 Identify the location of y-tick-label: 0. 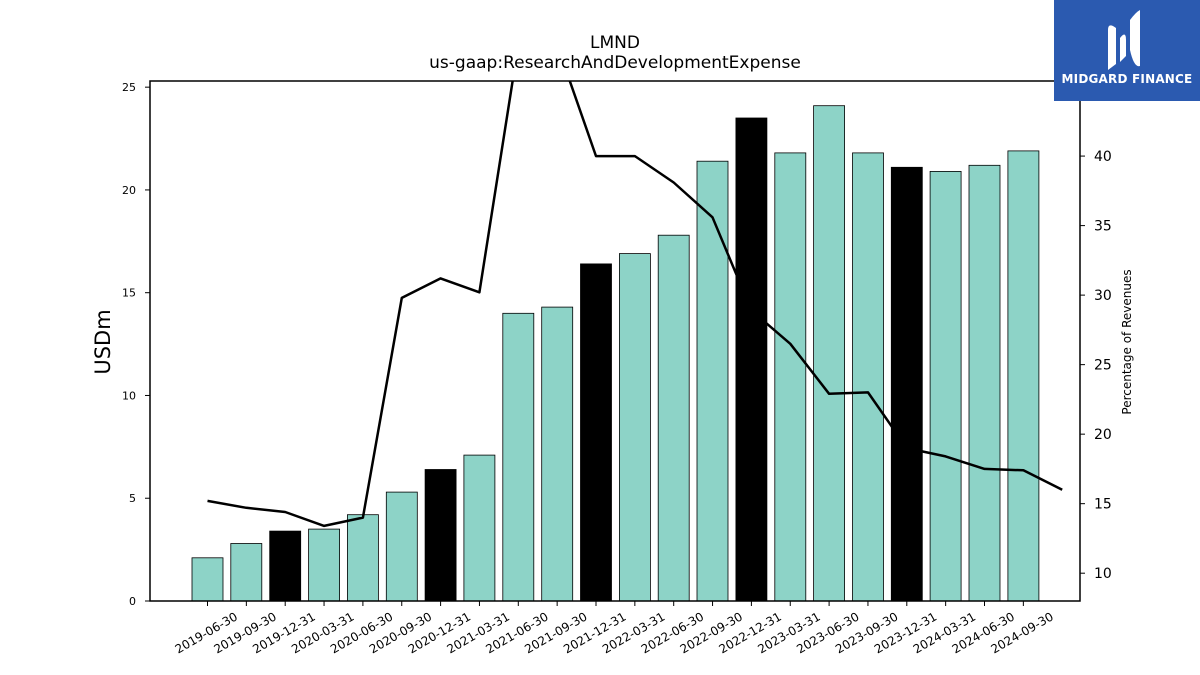
(132, 601).